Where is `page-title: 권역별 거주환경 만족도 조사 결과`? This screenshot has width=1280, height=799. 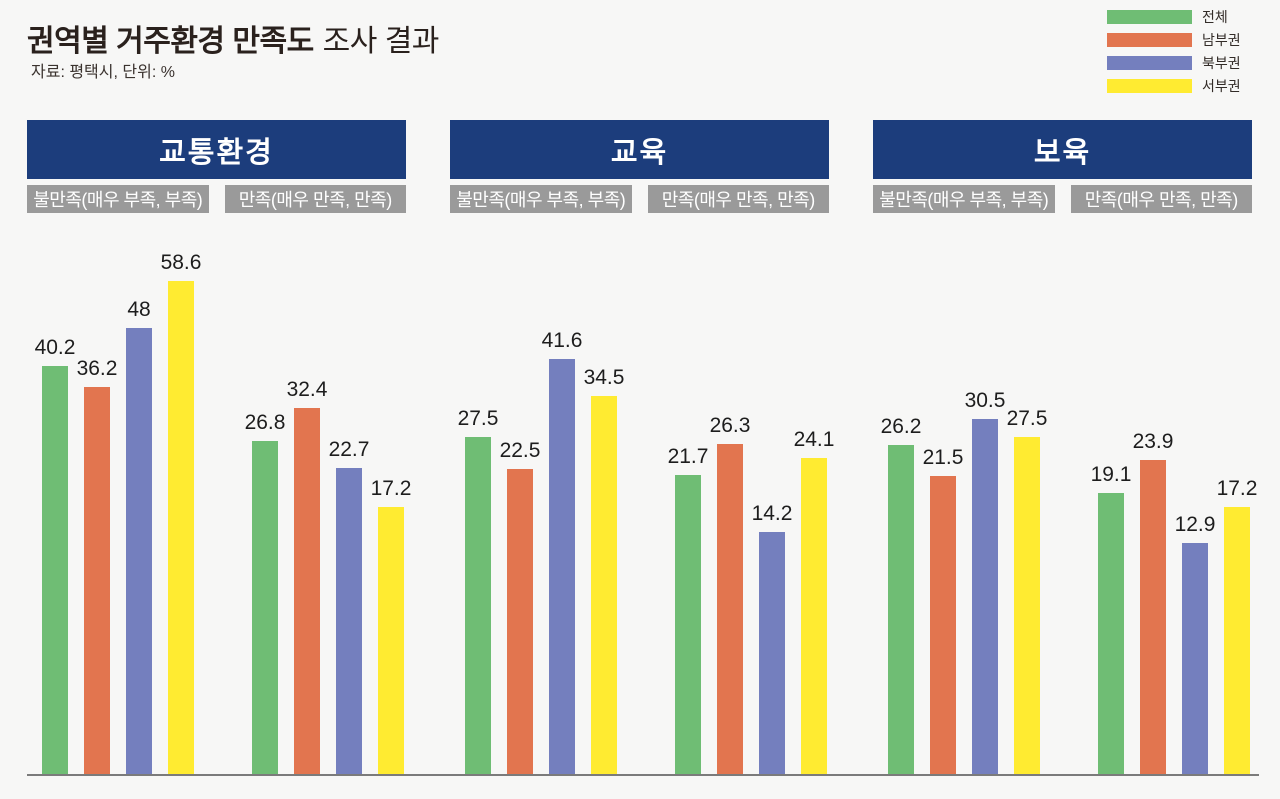
page-title: 권역별 거주환경 만족도 조사 결과 is located at coordinates (233, 38).